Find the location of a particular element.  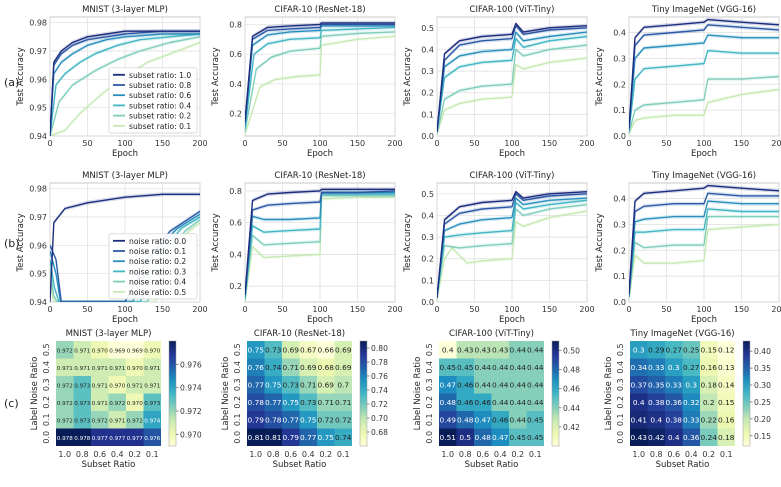

series-group is located at coordinates (704, 242).